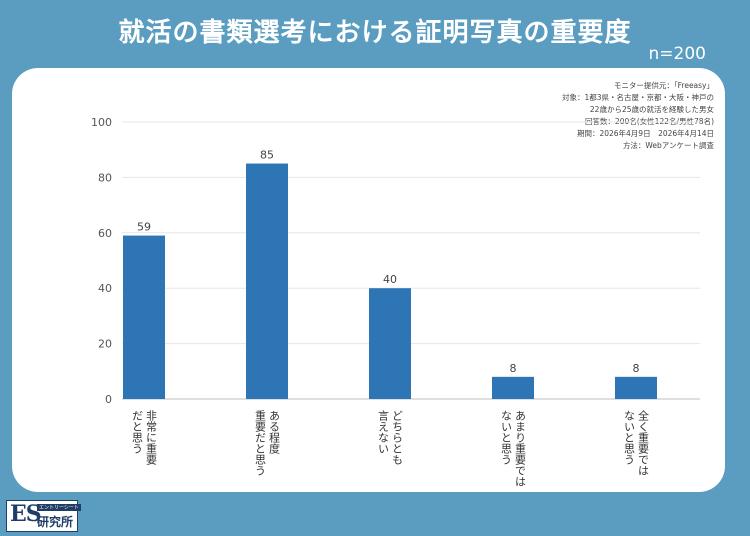 Image resolution: width=750 pixels, height=536 pixels. What do you see at coordinates (390, 279) in the screenshot?
I see `data-label: 40` at bounding box center [390, 279].